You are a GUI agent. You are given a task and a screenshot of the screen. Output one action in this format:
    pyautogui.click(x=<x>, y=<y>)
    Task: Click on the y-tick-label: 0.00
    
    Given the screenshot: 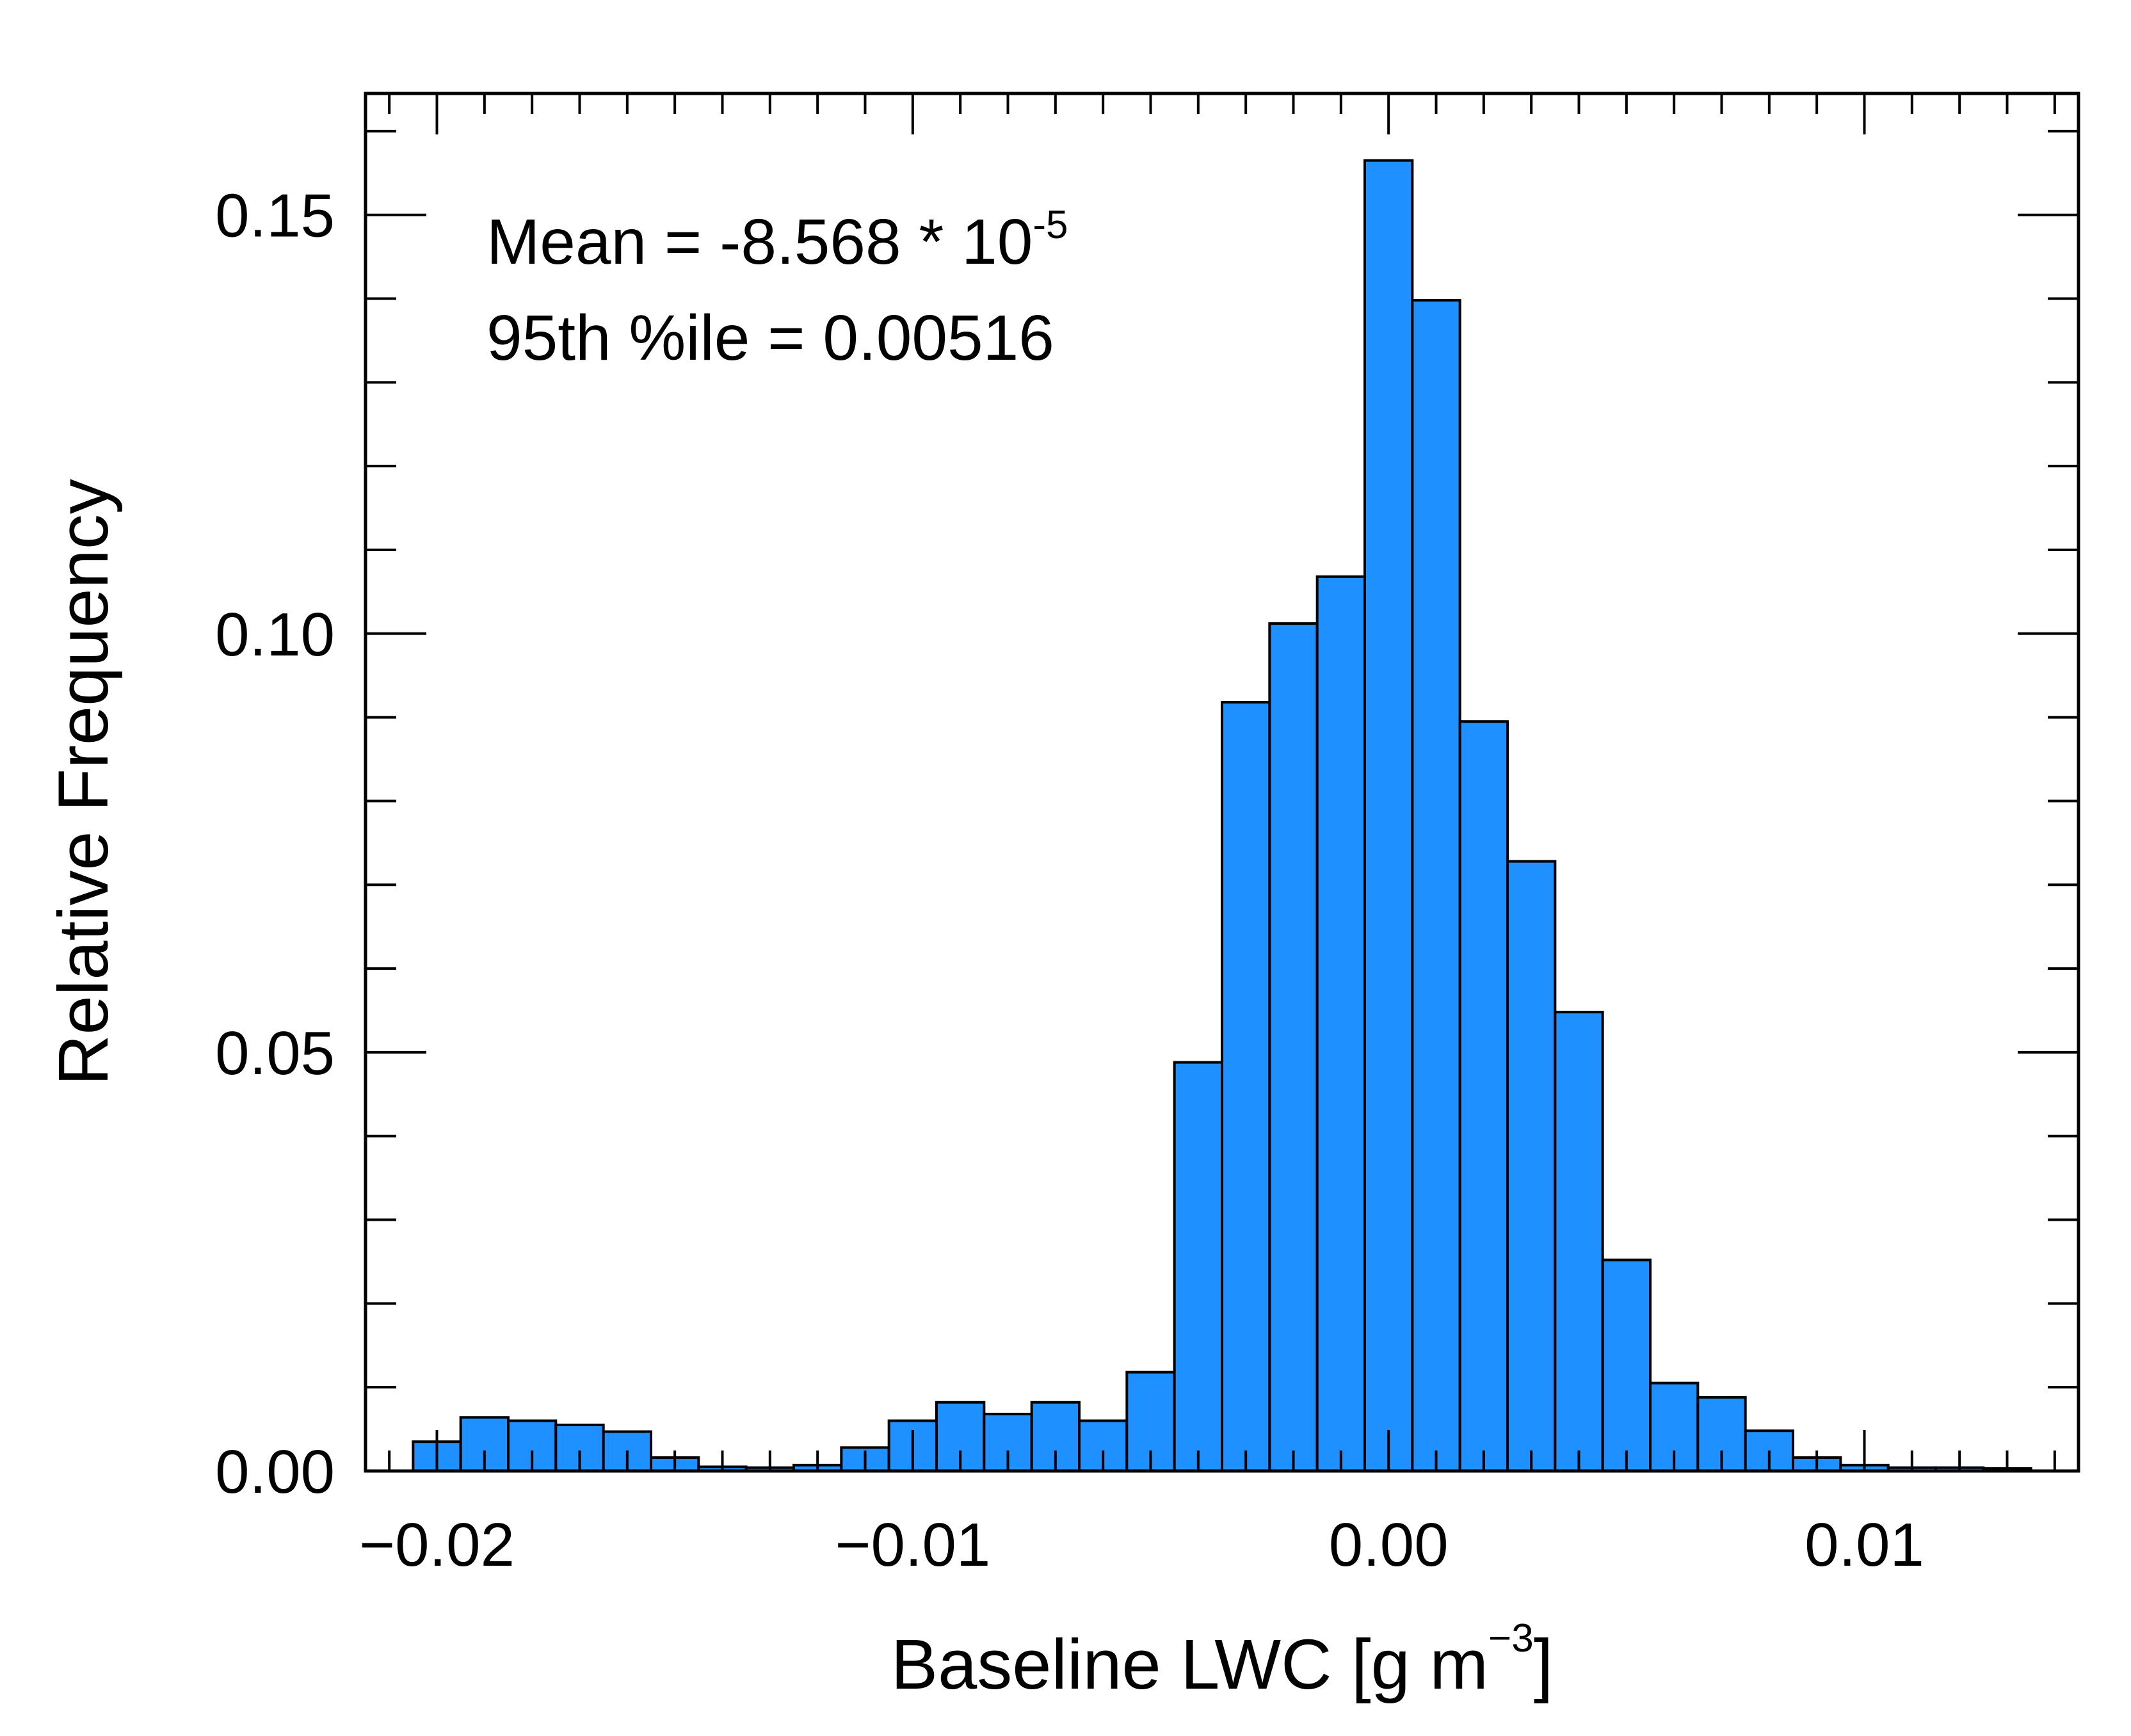 What is the action you would take?
    pyautogui.click(x=275, y=1472)
    